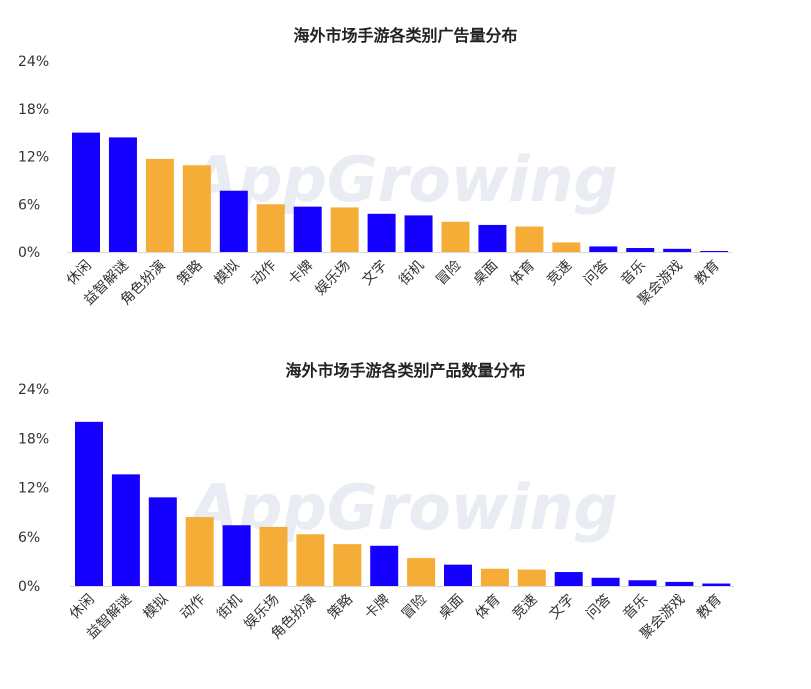 Image resolution: width=811 pixels, height=689 pixels. What do you see at coordinates (405, 370) in the screenshot?
I see `chart-title: 海外市场手游各类别产品数量分布` at bounding box center [405, 370].